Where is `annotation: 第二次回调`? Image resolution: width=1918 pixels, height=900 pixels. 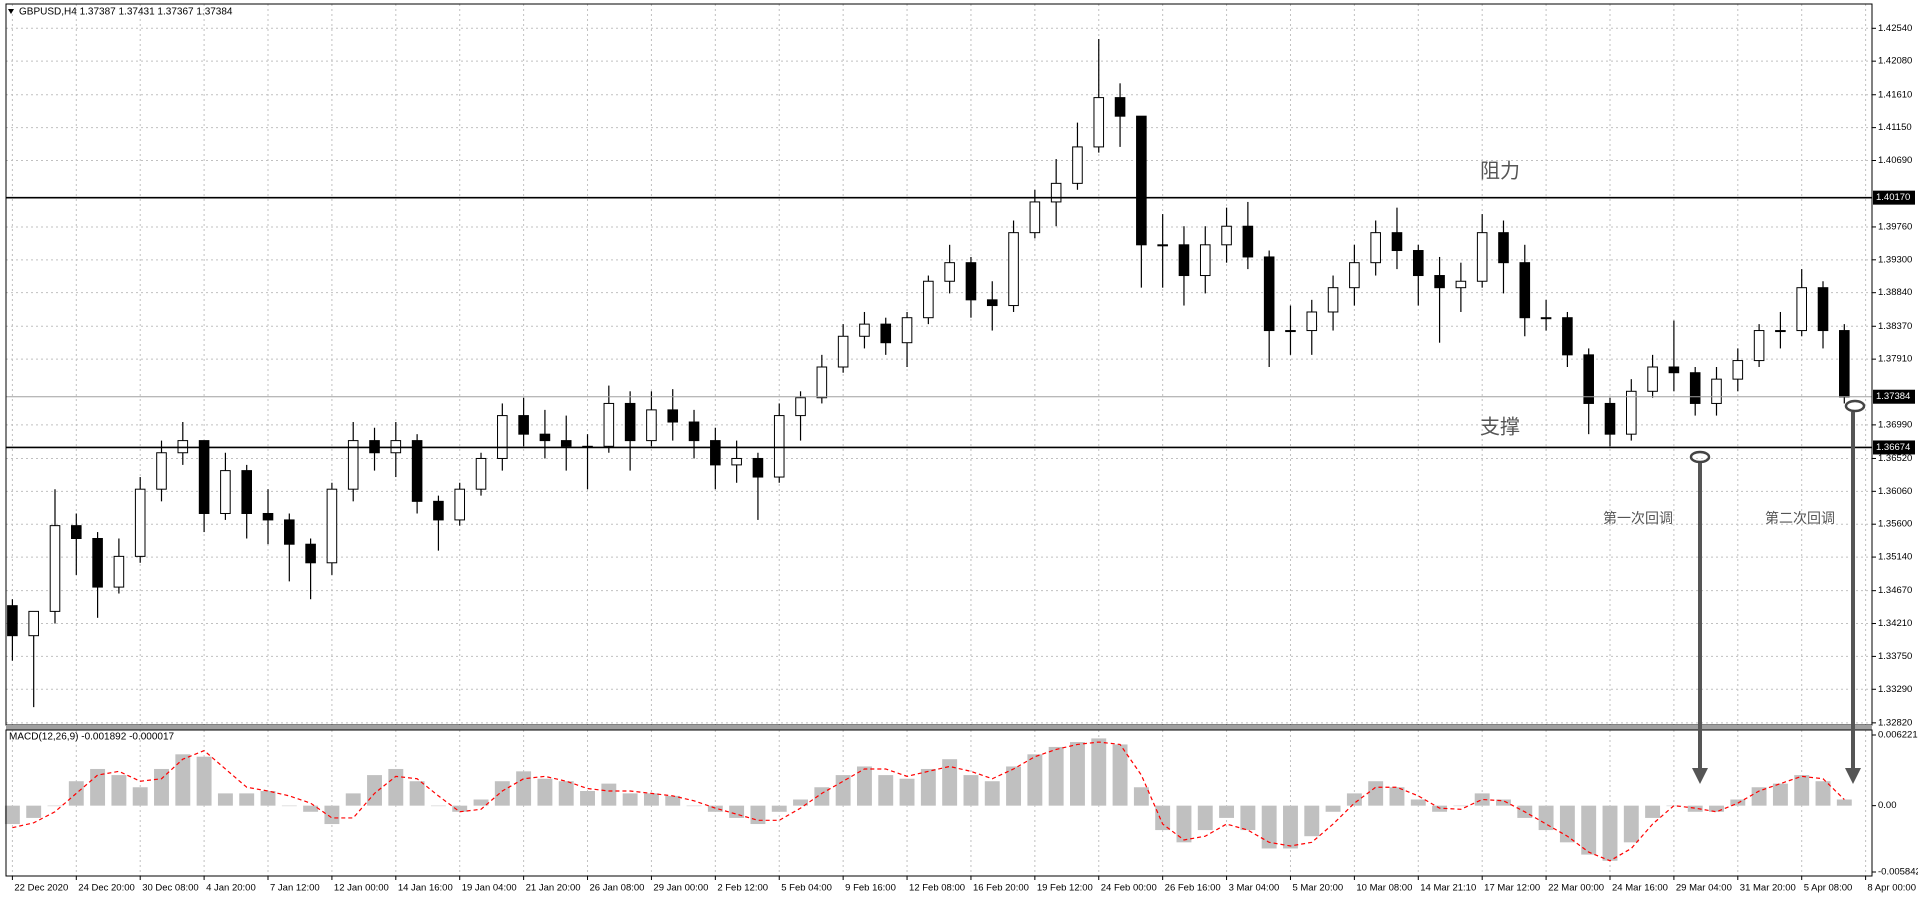 annotation: 第二次回调 is located at coordinates (1800, 518).